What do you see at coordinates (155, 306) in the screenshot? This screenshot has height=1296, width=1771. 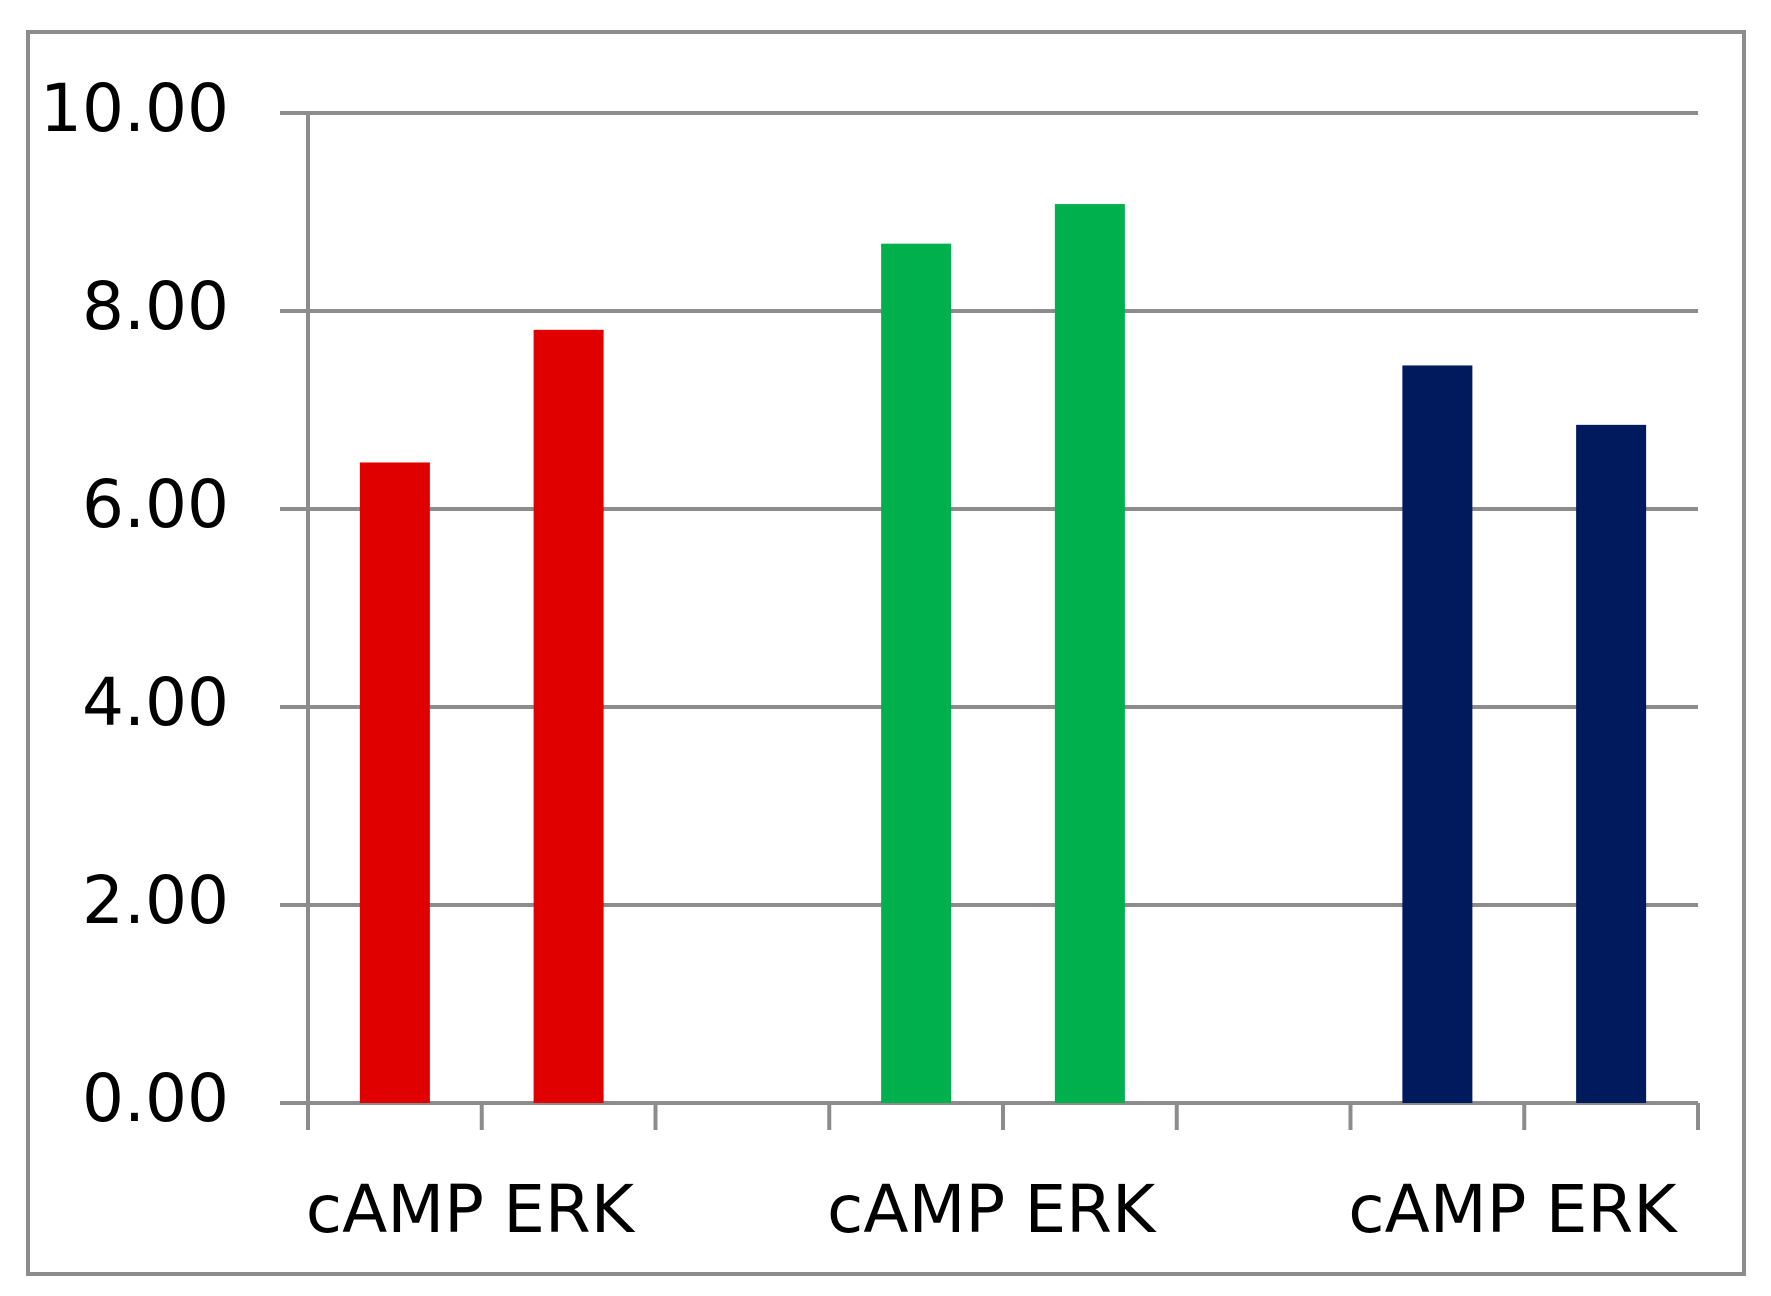 I see `y-tick-label: 8.00` at bounding box center [155, 306].